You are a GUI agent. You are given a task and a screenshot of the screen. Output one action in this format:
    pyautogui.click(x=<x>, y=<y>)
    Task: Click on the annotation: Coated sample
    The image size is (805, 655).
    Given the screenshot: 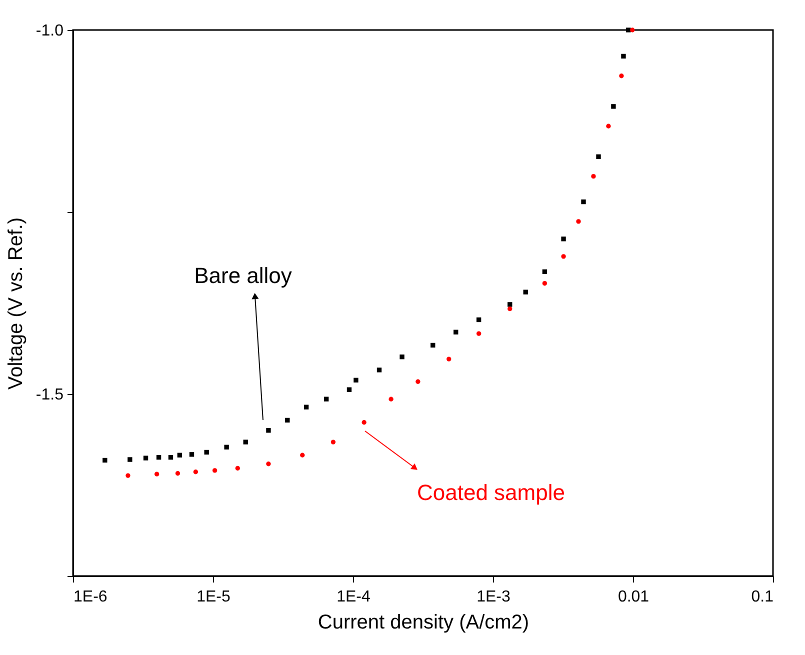 What is the action you would take?
    pyautogui.click(x=491, y=492)
    